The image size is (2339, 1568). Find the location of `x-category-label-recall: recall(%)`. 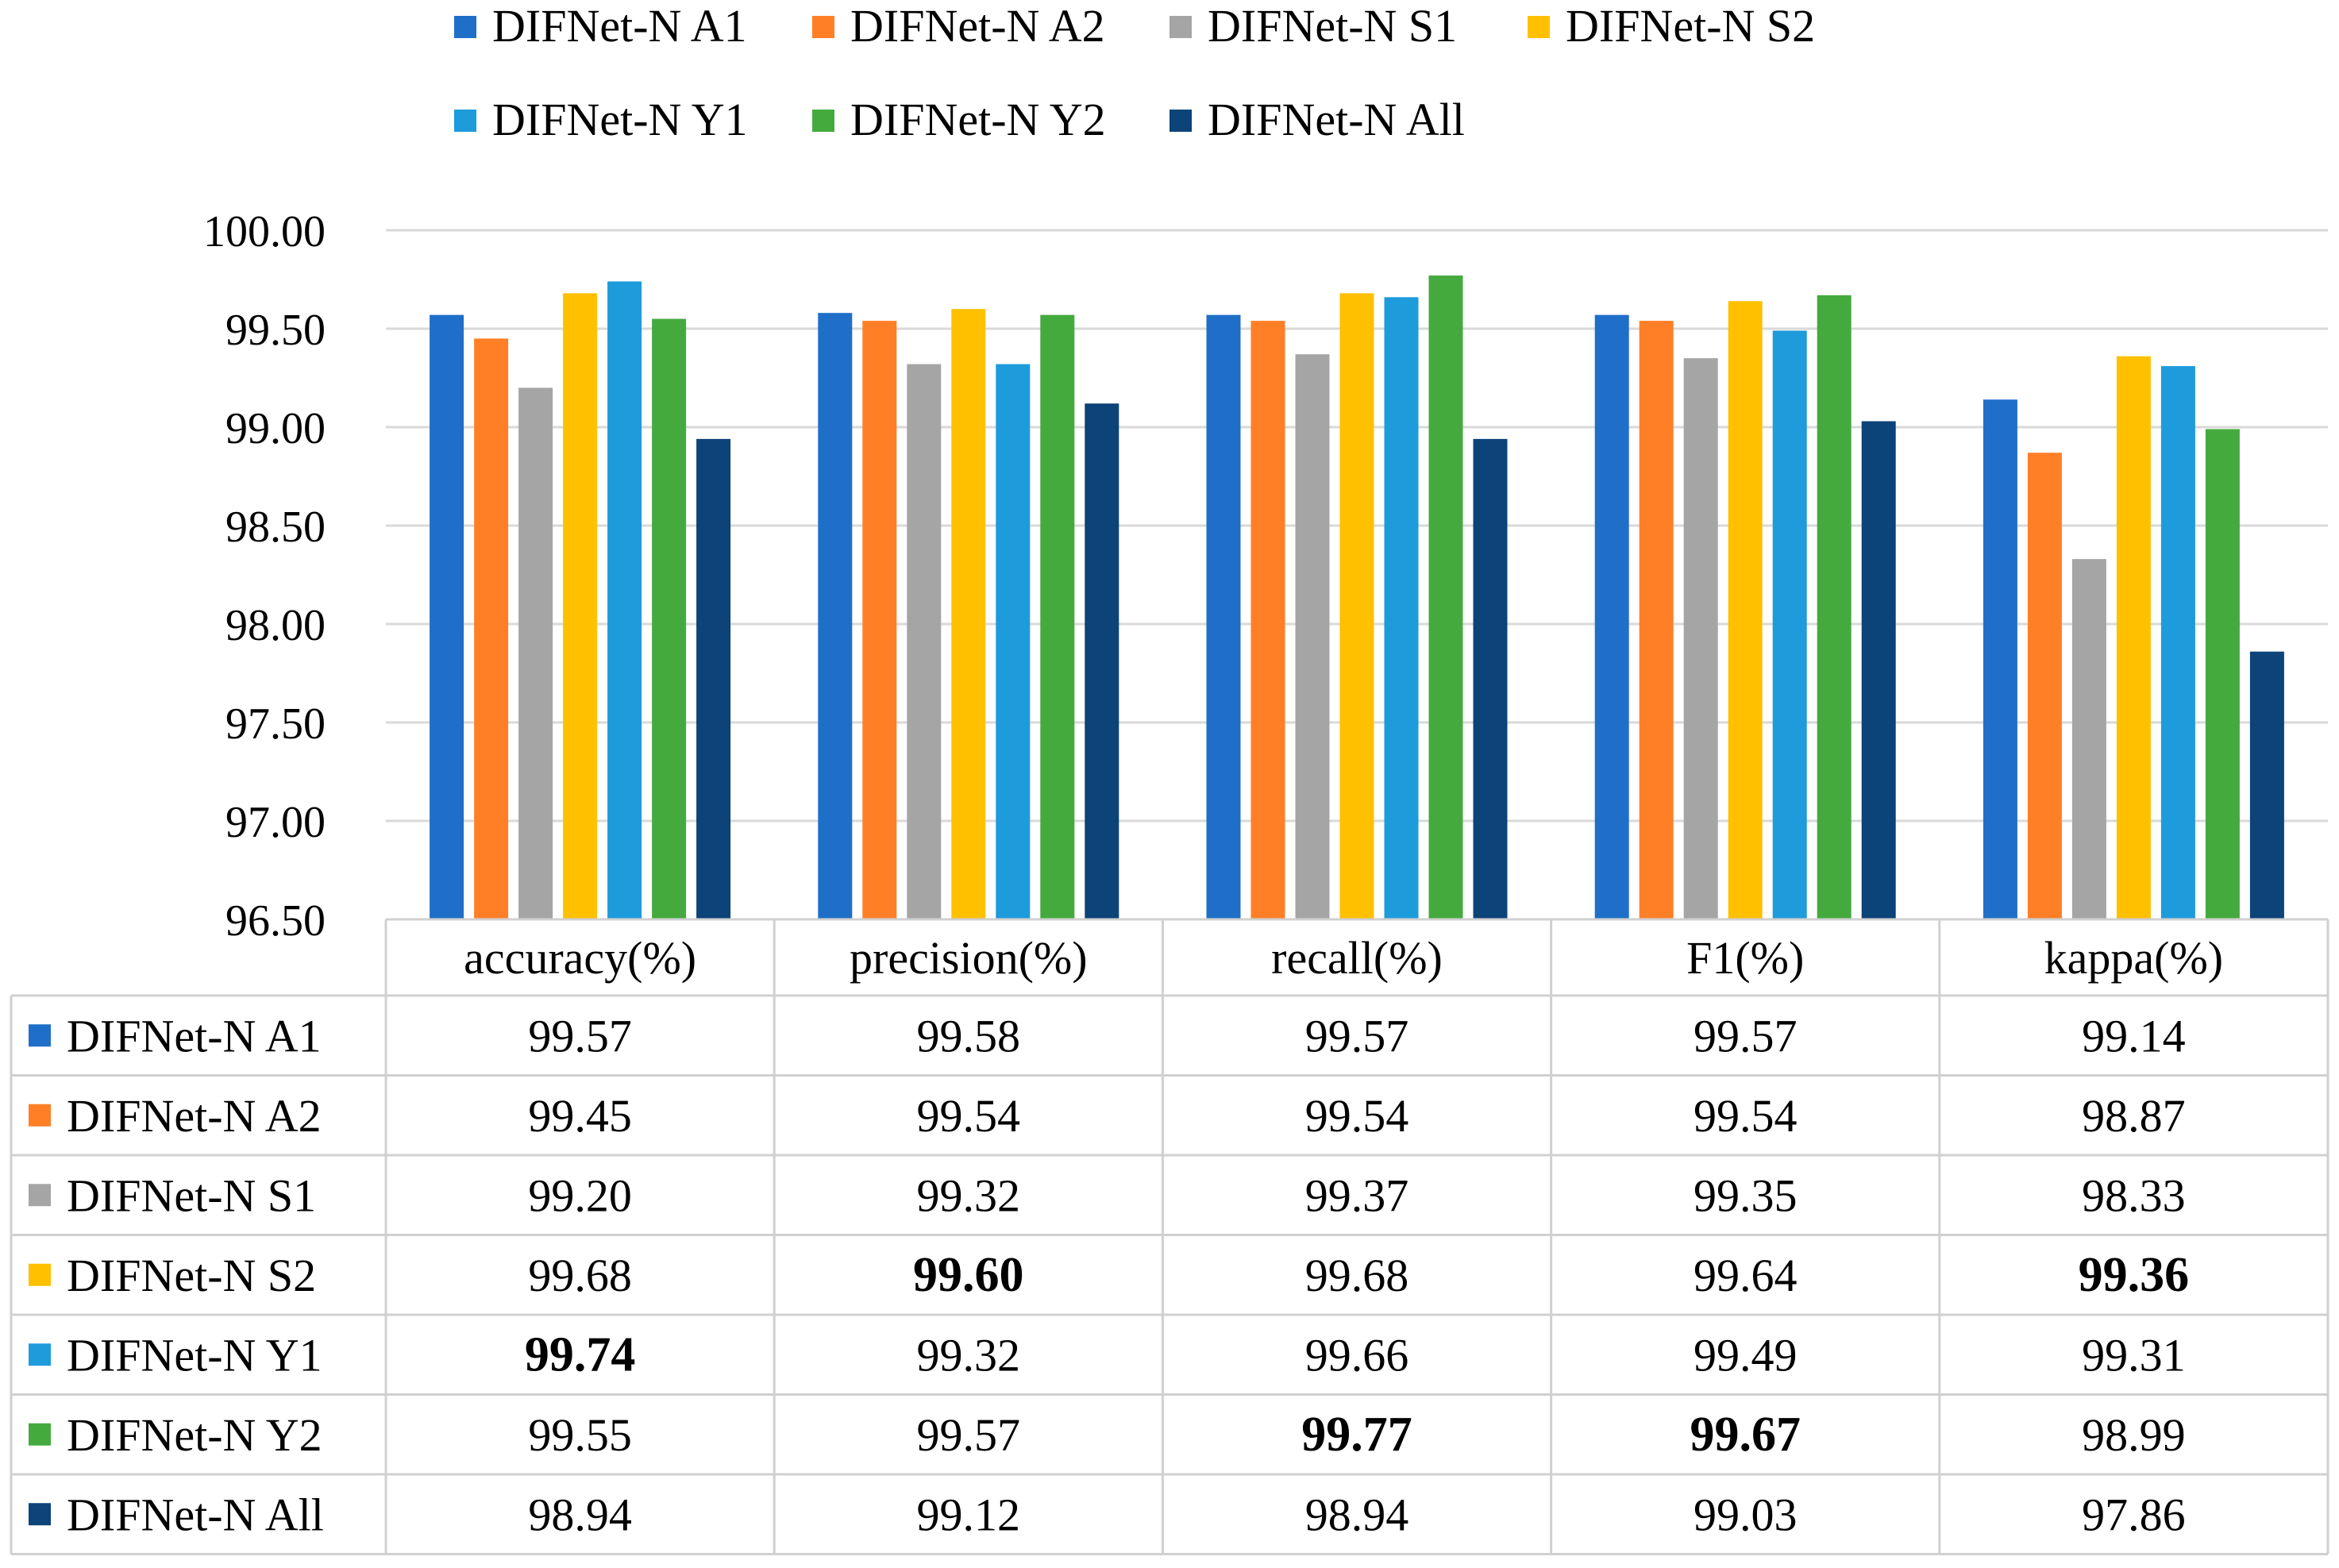

x-category-label-recall: recall(%) is located at coordinates (1357, 958).